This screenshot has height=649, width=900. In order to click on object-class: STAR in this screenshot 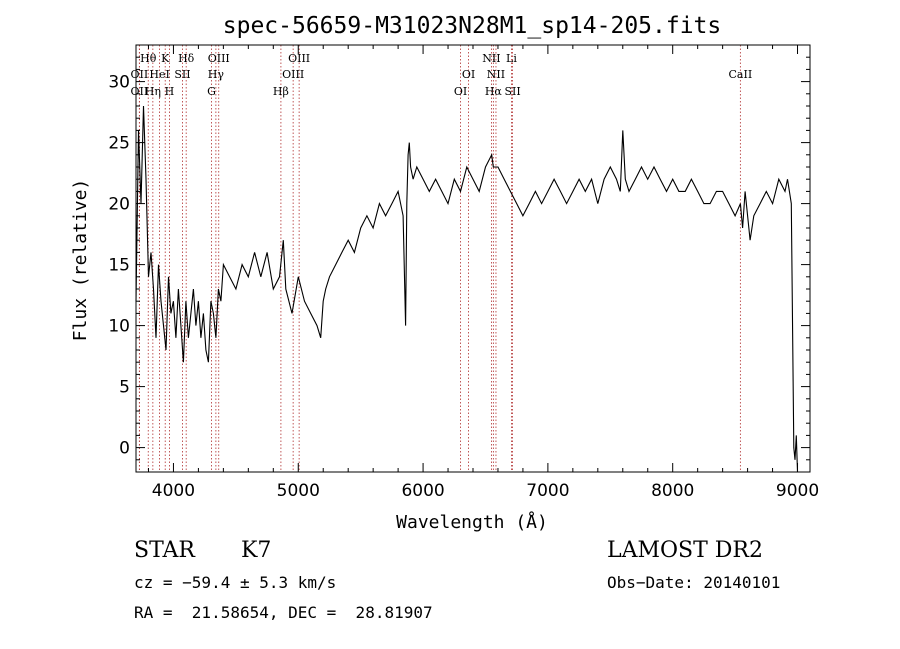, I will do `click(164, 550)`.